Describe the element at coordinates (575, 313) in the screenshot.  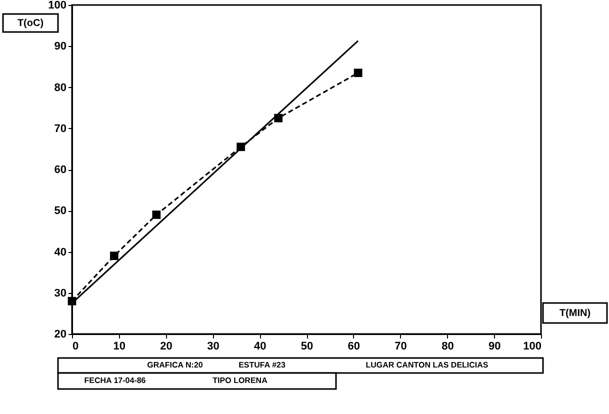
I see `x-axis-title: T(MIN)` at that location.